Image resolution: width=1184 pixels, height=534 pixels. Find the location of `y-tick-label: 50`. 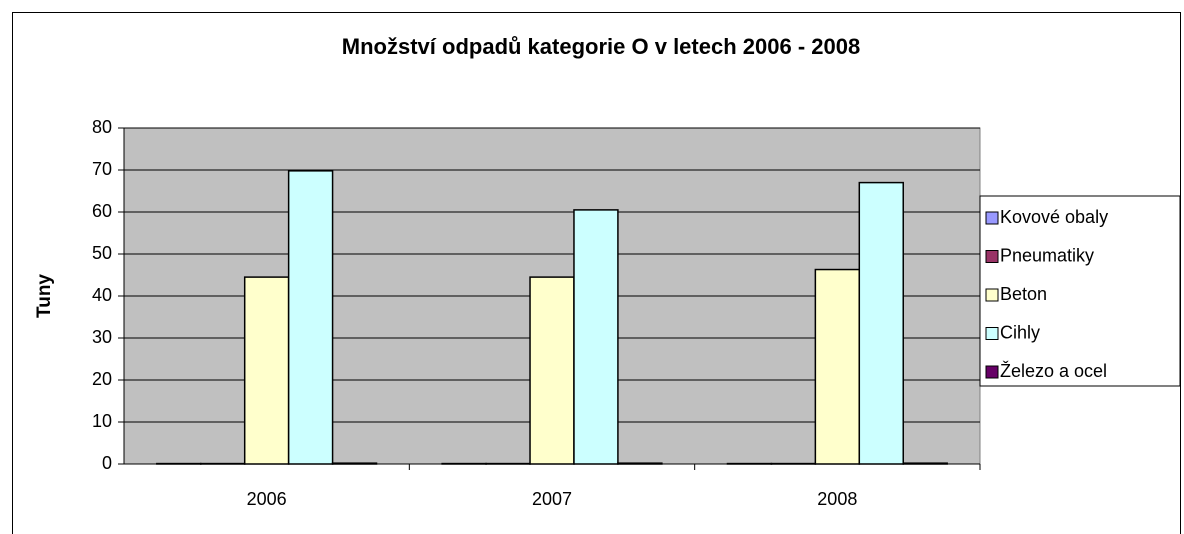

y-tick-label: 50 is located at coordinates (102, 253).